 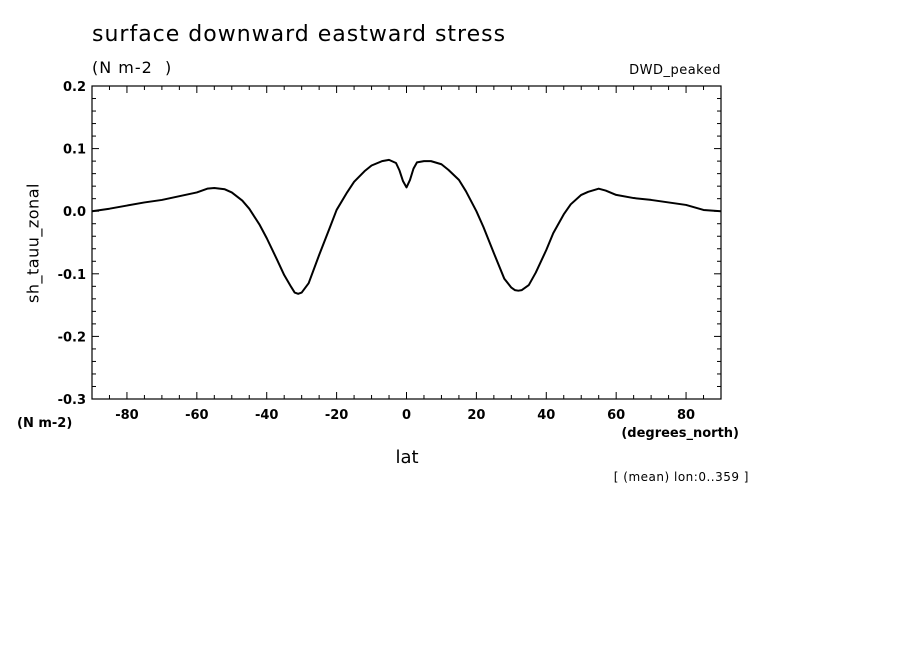 What do you see at coordinates (337, 415) in the screenshot?
I see `x-tick-label: -20` at bounding box center [337, 415].